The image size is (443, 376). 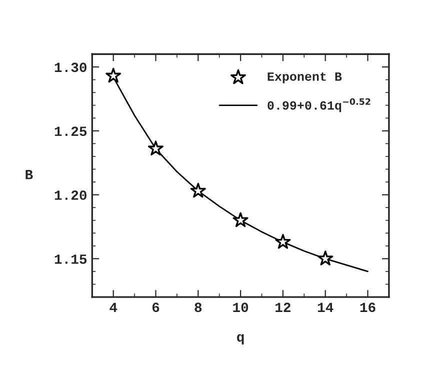 I want to click on y-axis-title: B, so click(x=29, y=175).